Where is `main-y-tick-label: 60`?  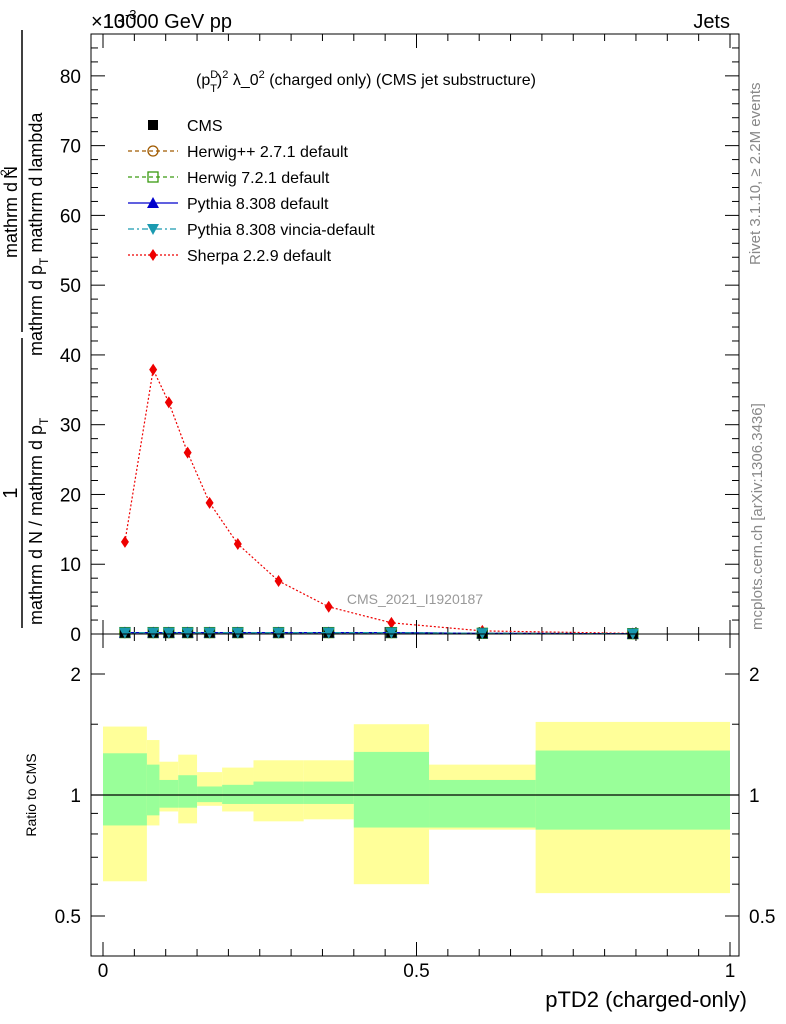 main-y-tick-label: 60 is located at coordinates (70, 216).